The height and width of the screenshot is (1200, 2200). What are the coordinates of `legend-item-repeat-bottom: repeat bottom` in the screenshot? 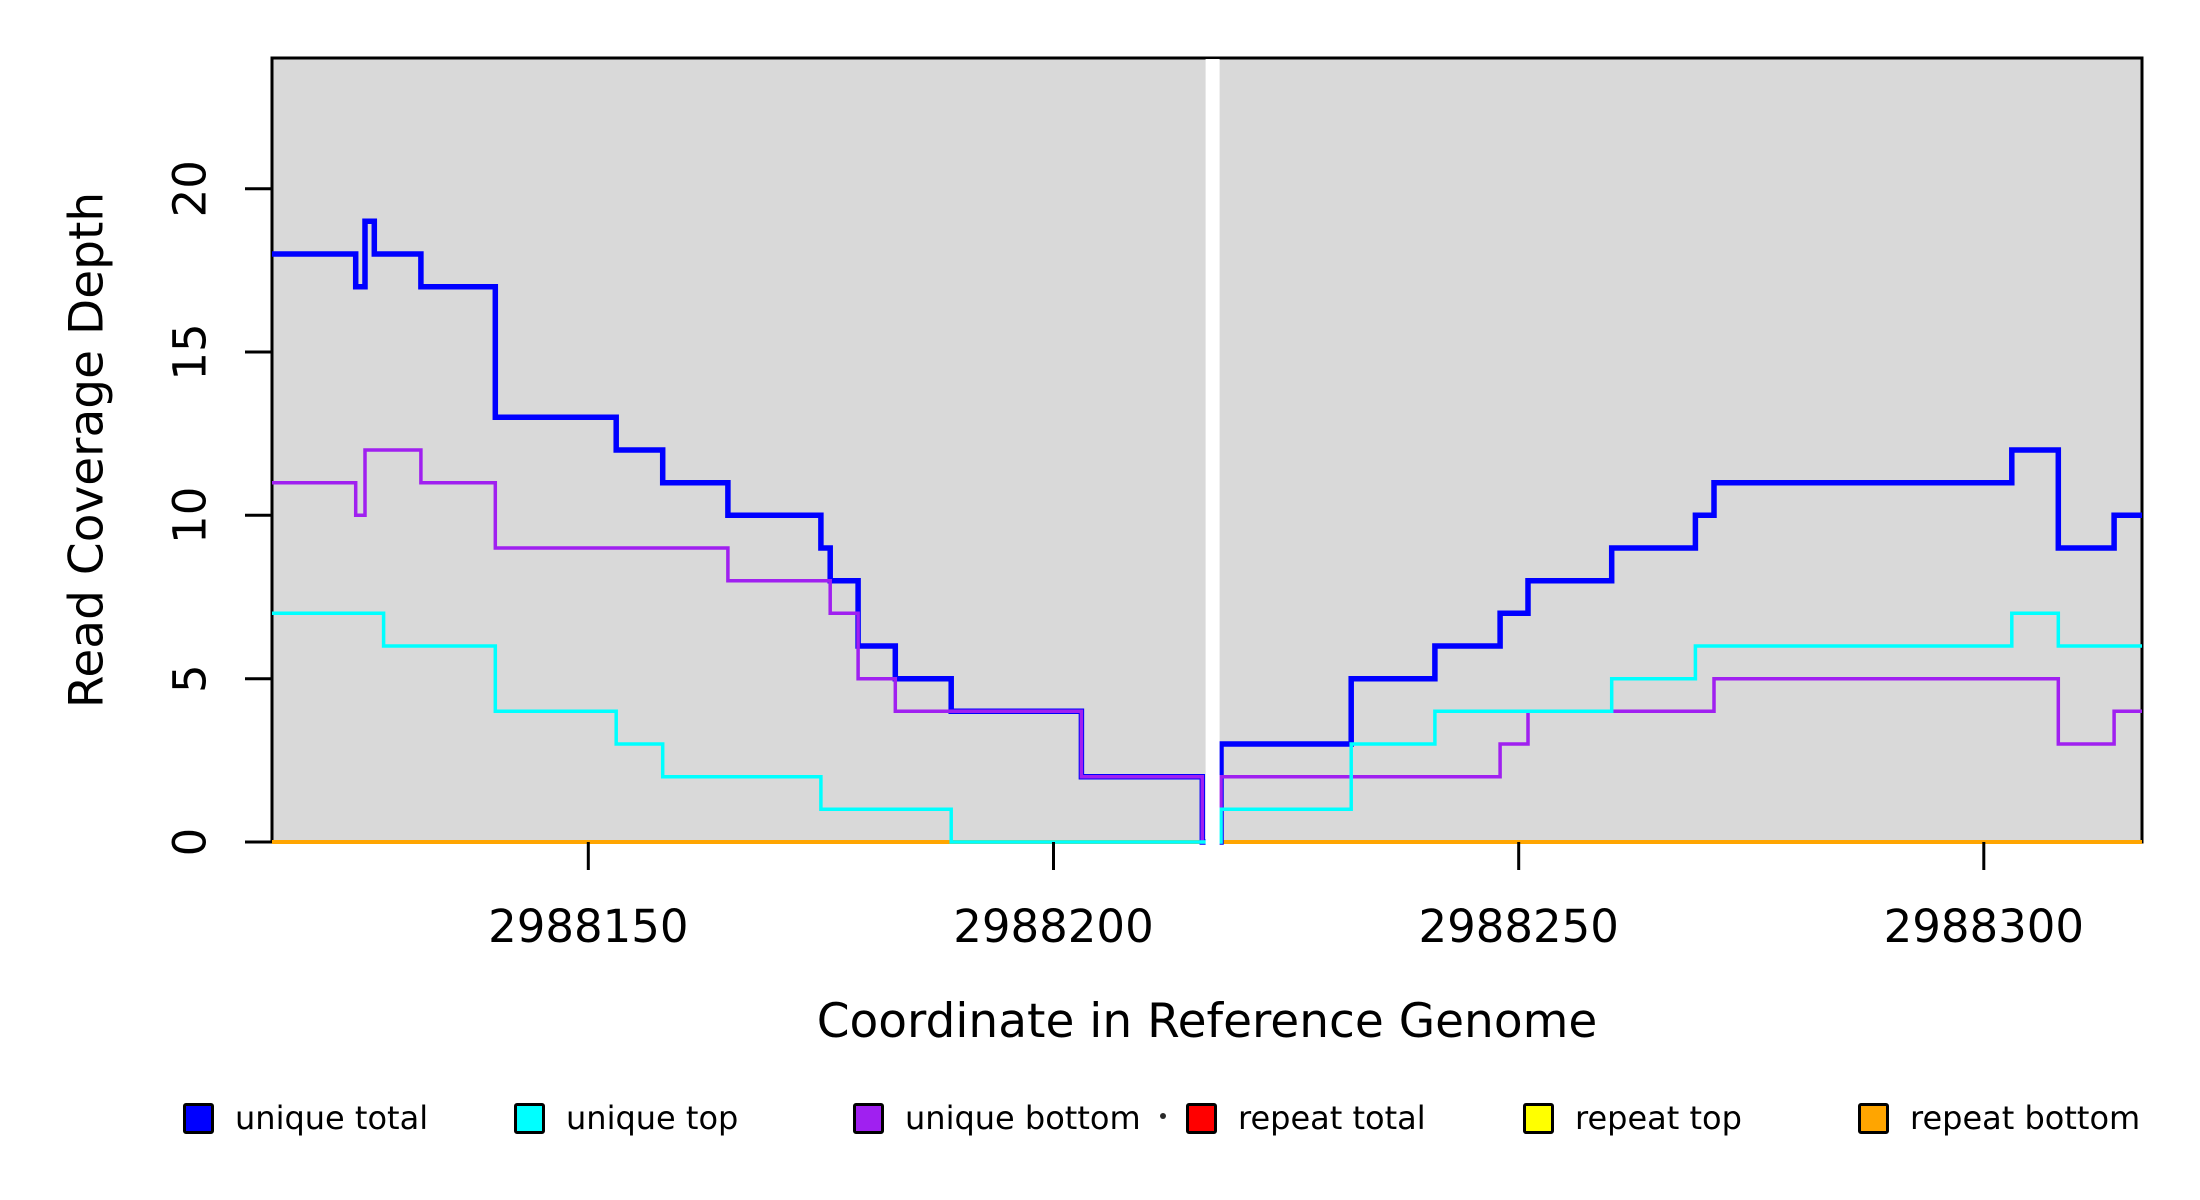 It's located at (1999, 1118).